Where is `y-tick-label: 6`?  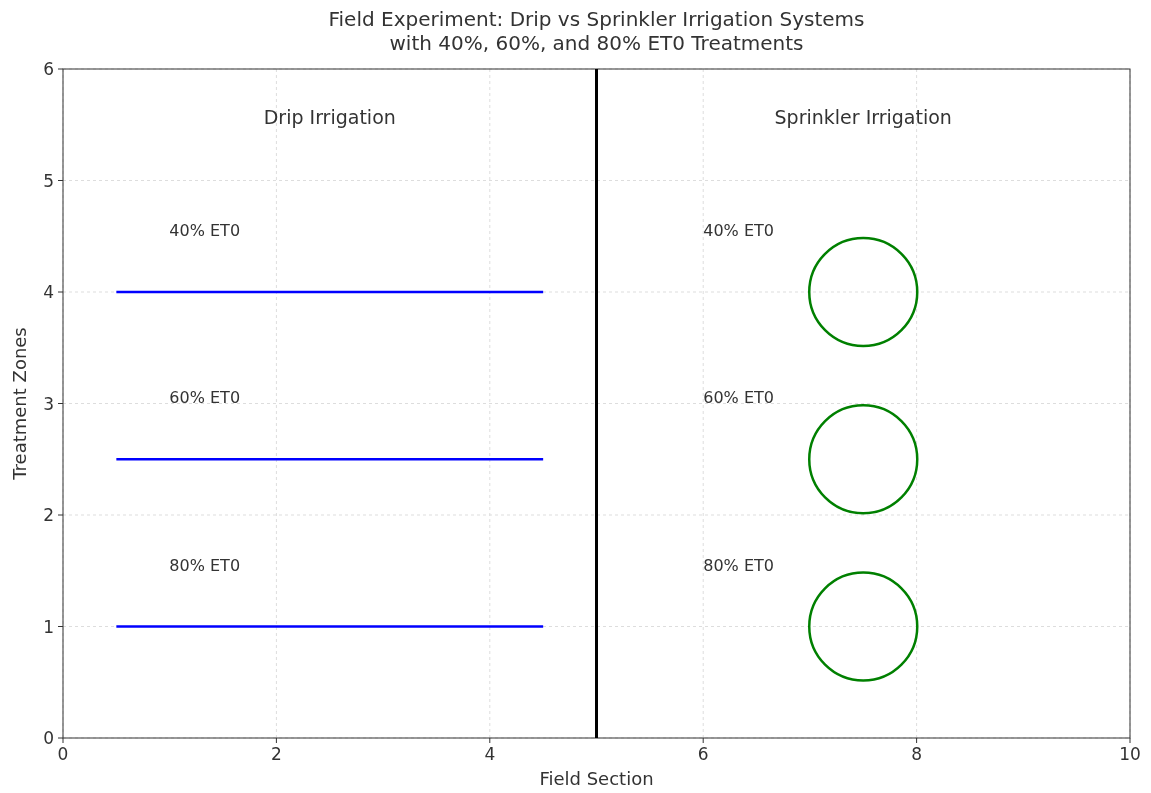
y-tick-label: 6 is located at coordinates (48, 69).